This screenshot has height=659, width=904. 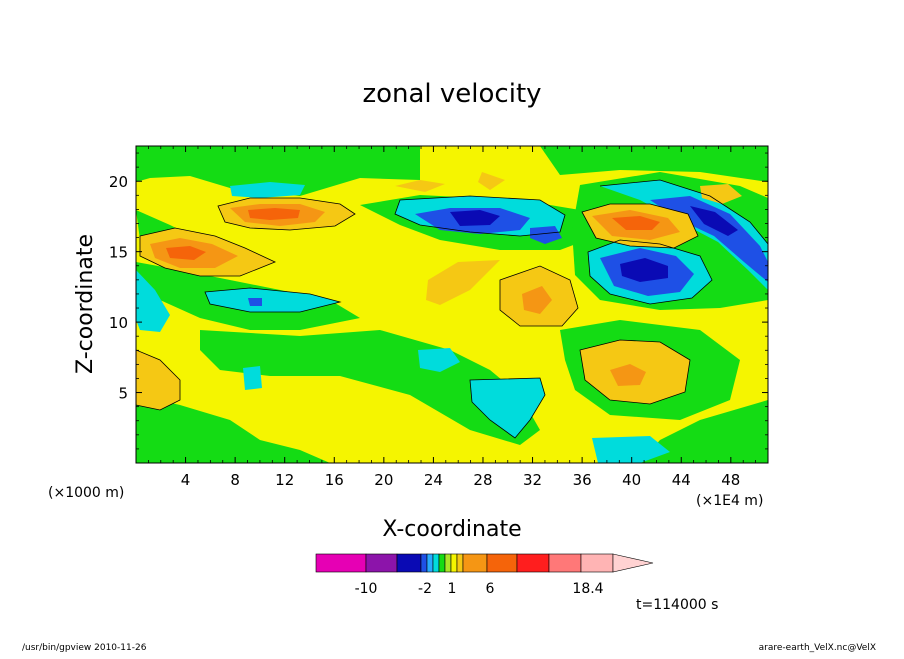 I want to click on colorbar-label: 6, so click(x=490, y=589).